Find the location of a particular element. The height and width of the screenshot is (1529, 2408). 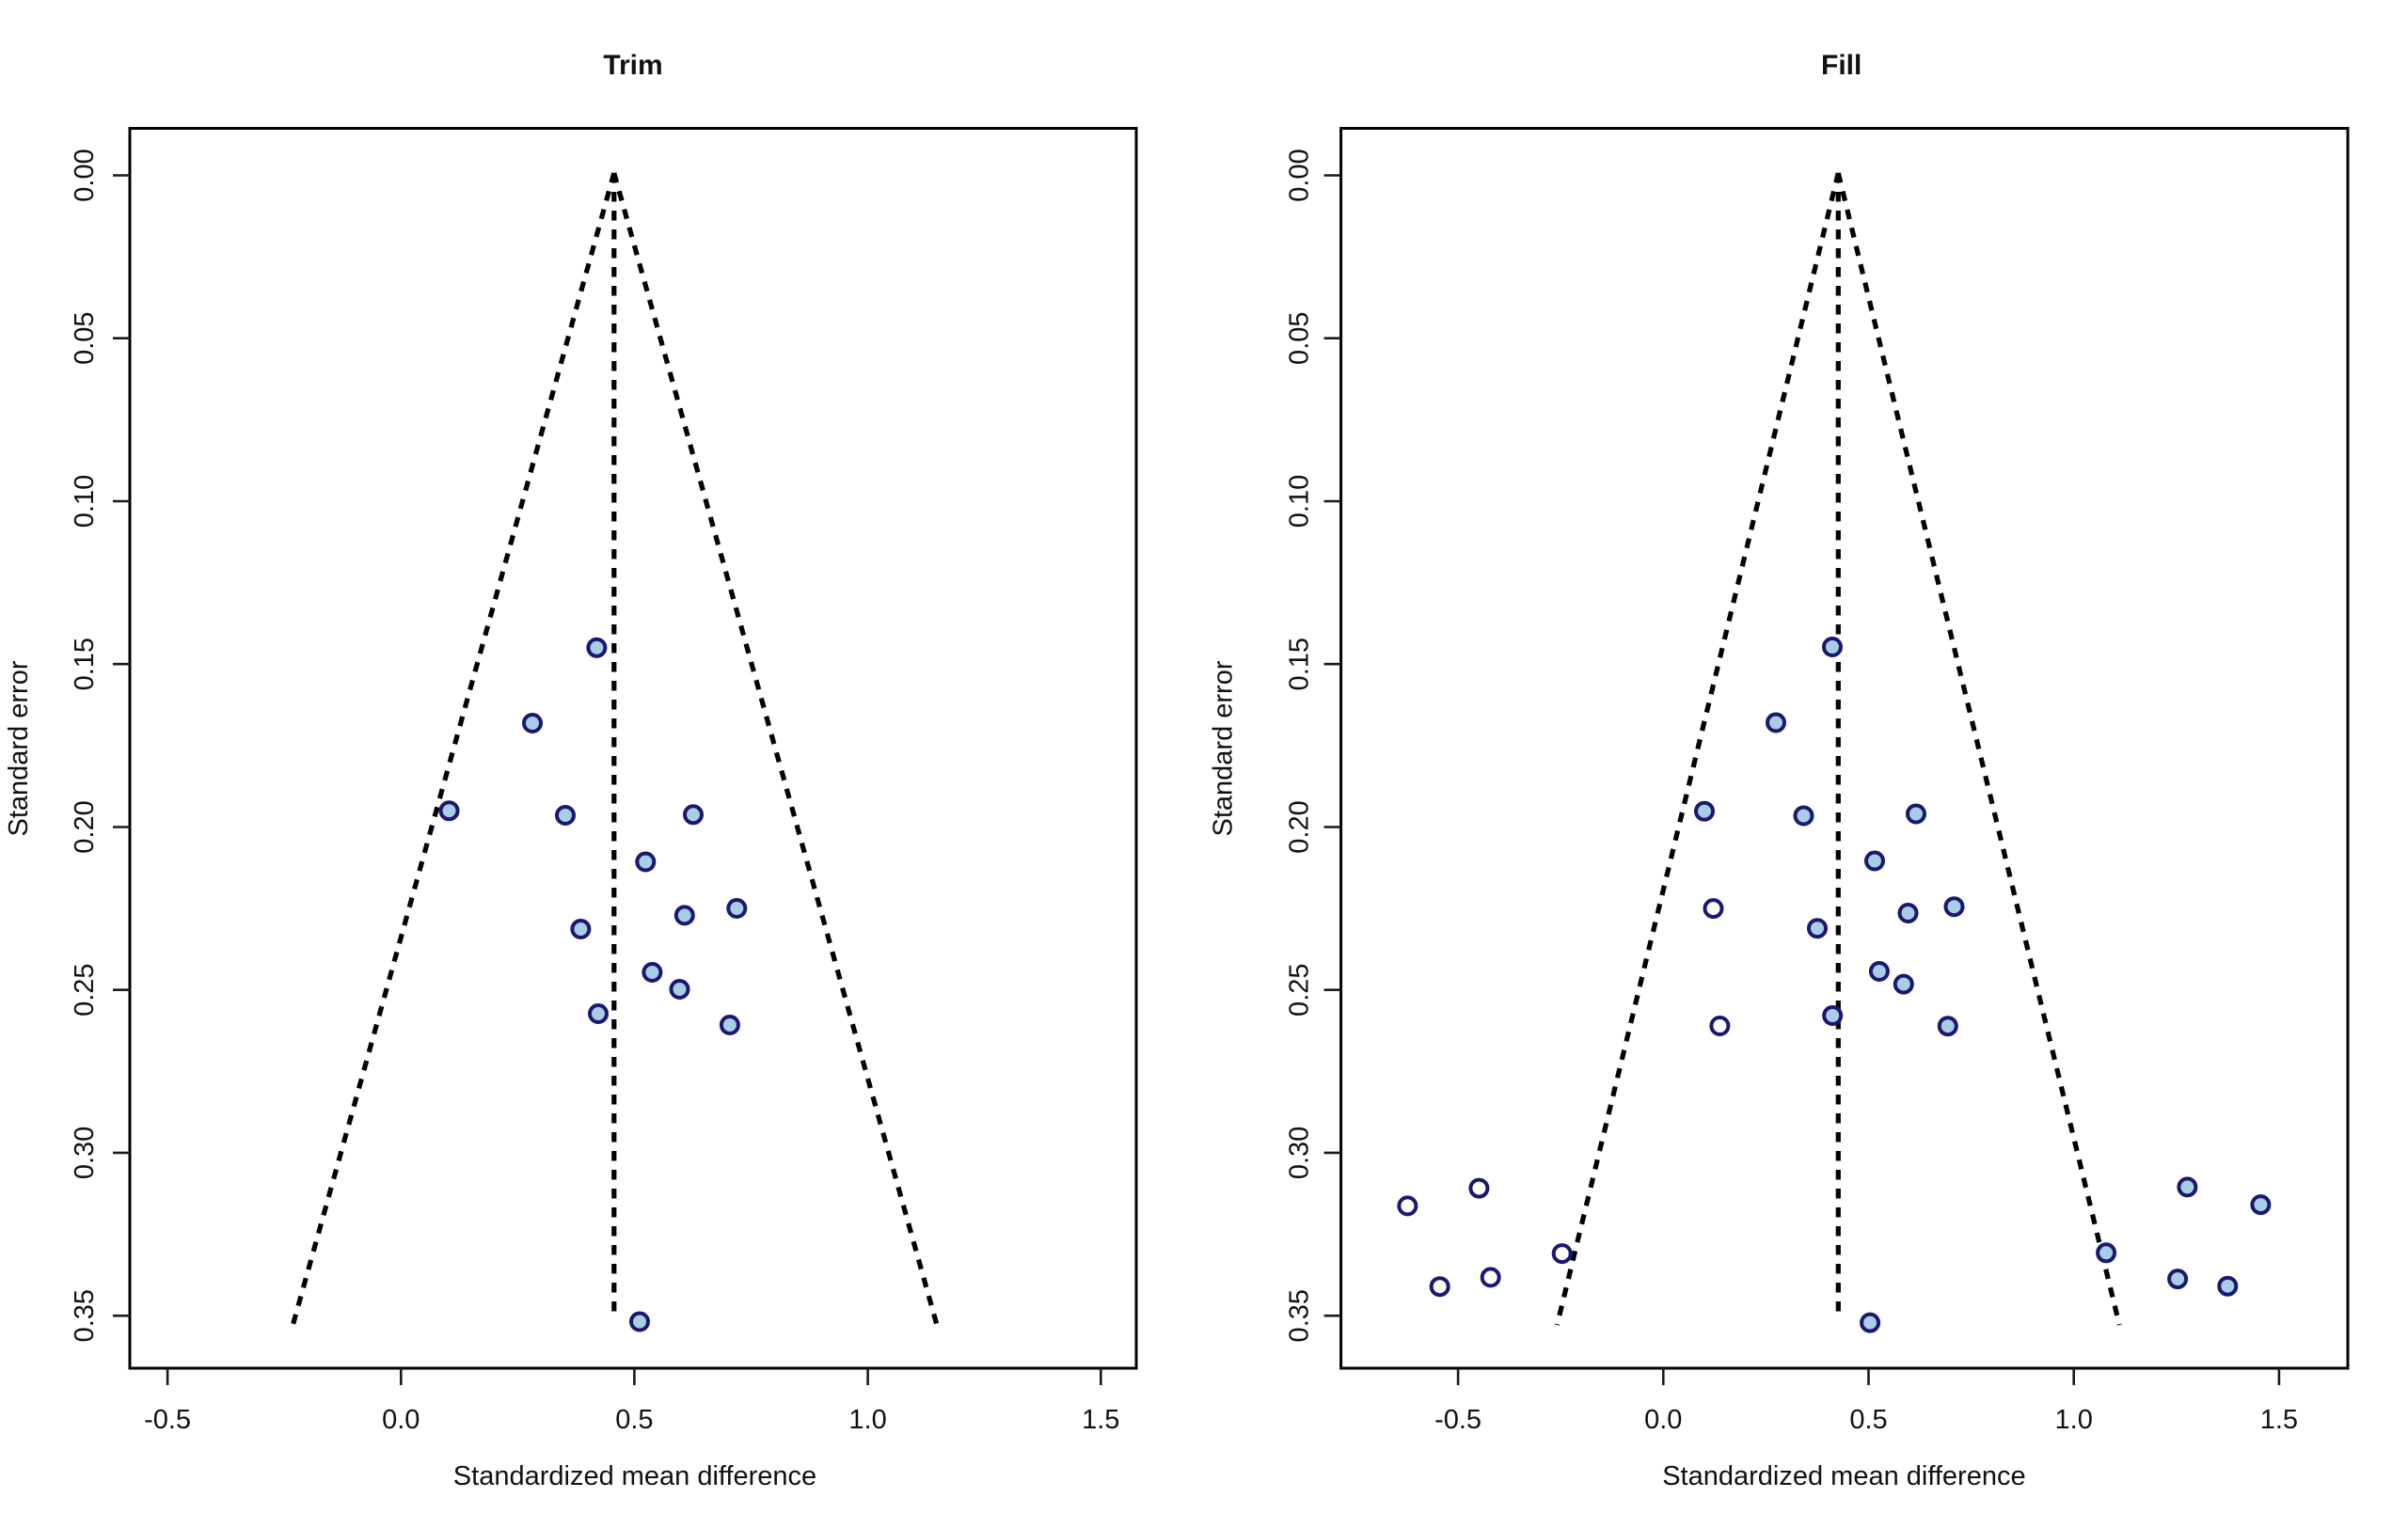

svg-text: Trim is located at coordinates (632, 65).